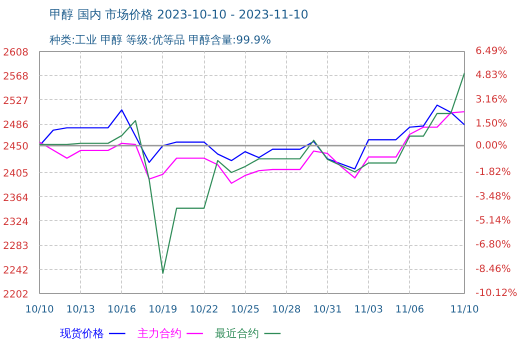 The width and height of the screenshot is (520, 350). I want to click on y2-tick-label: 6.49%, so click(492, 51).